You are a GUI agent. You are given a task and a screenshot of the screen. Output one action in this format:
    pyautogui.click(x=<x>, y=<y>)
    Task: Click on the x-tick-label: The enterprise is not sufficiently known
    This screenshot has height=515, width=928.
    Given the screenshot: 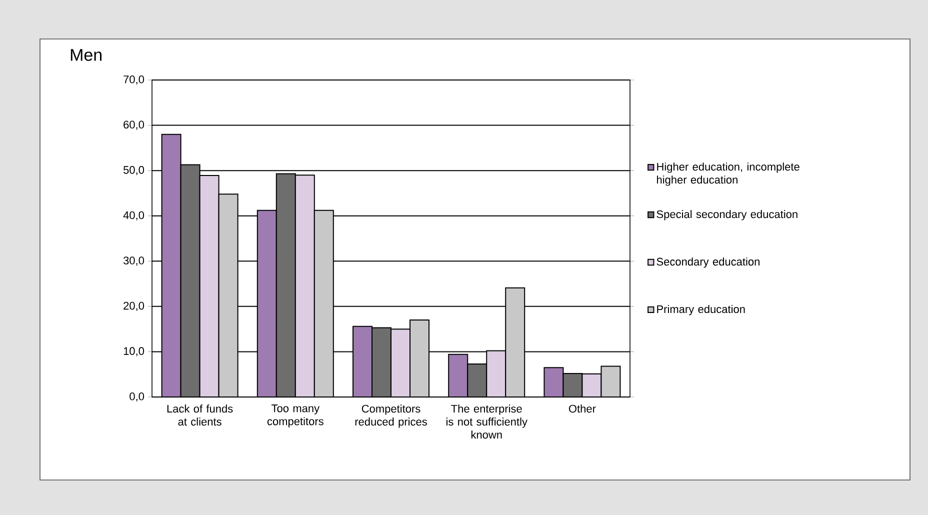 What is the action you would take?
    pyautogui.click(x=487, y=421)
    